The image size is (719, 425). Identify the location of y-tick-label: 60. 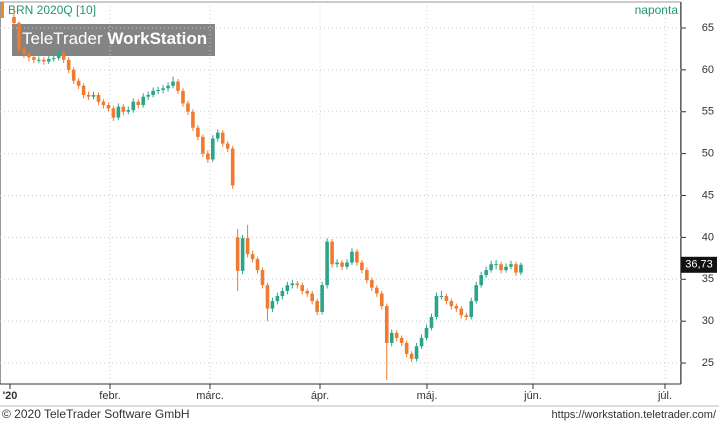
(708, 70).